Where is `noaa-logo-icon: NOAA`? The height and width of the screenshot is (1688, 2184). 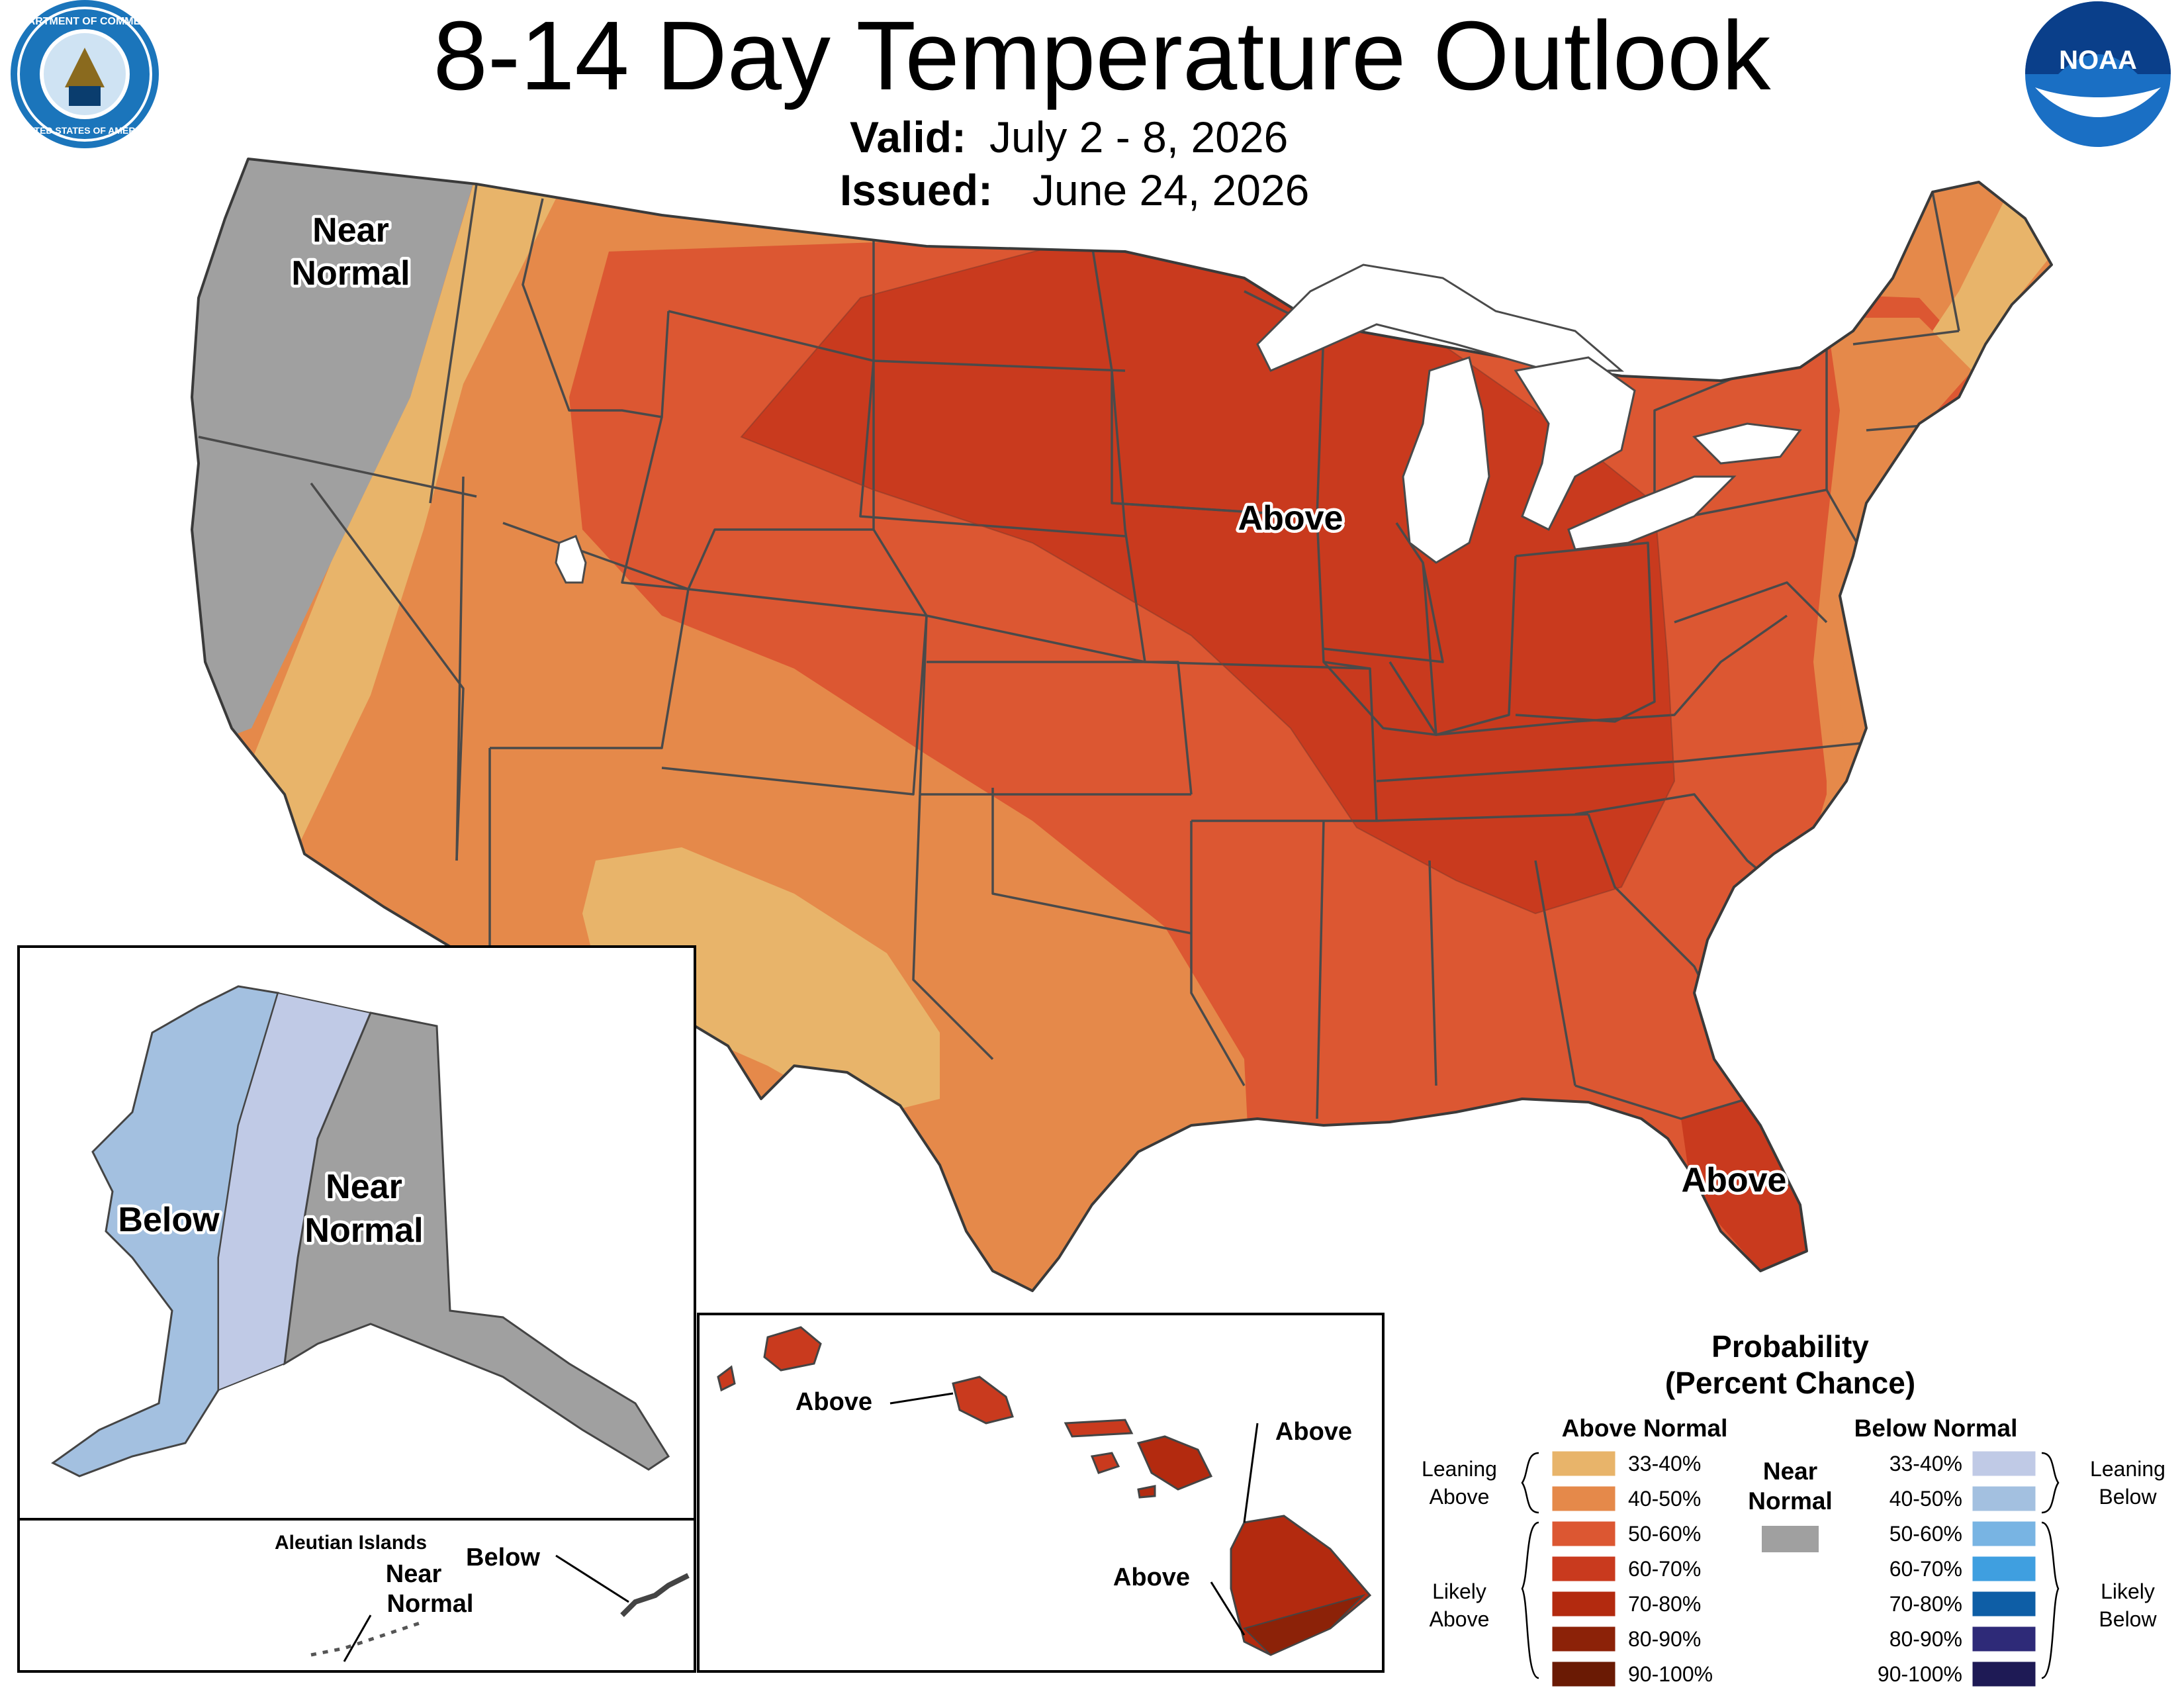
noaa-logo-icon: NOAA is located at coordinates (2098, 74).